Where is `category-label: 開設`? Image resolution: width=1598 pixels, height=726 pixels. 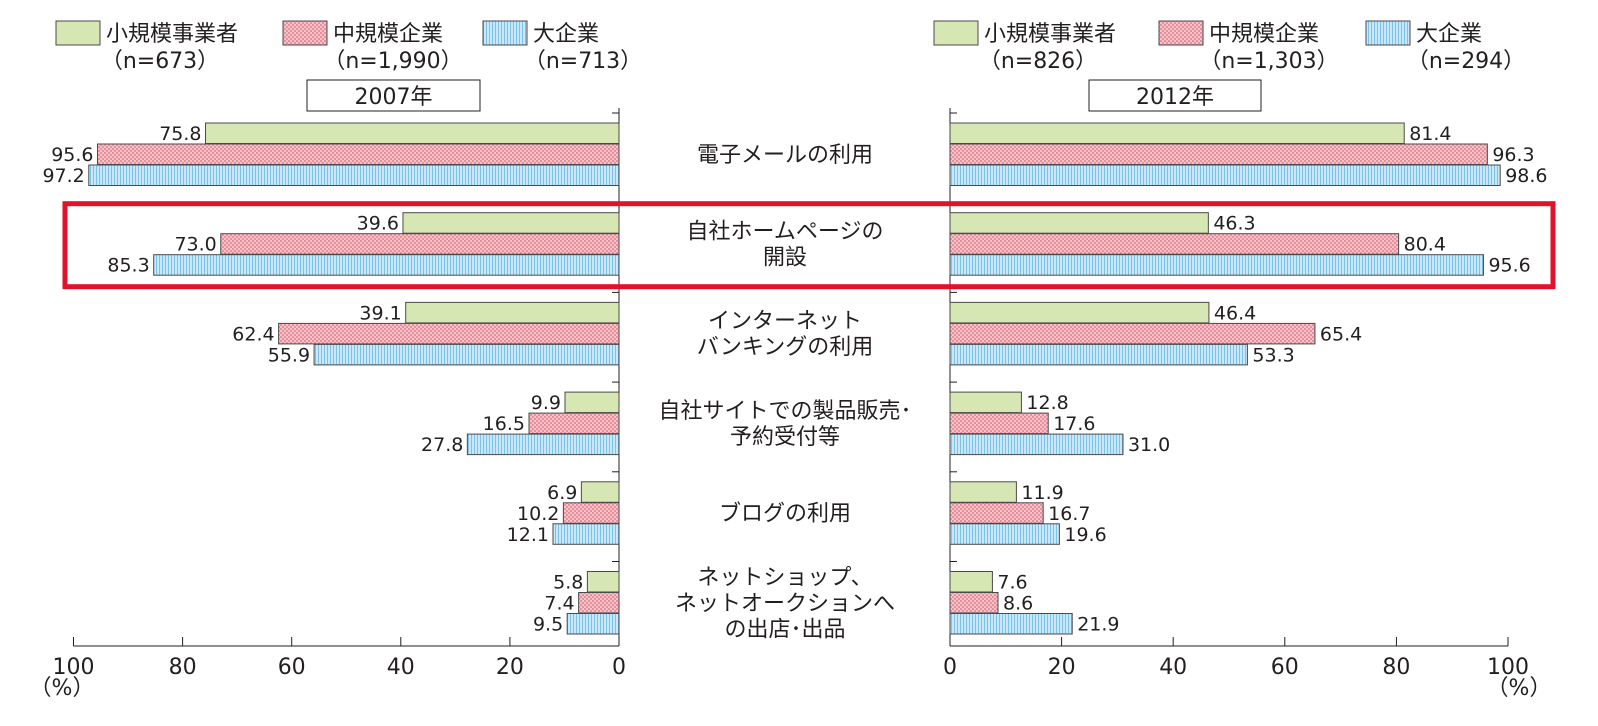
category-label: 開設 is located at coordinates (785, 257).